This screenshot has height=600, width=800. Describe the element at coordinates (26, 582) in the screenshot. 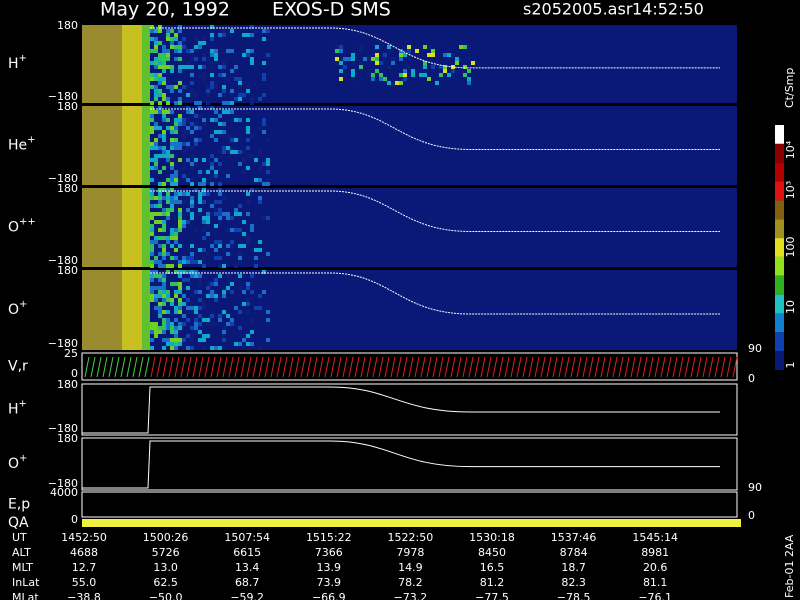

I see `ephemeris-label: InLat` at that location.